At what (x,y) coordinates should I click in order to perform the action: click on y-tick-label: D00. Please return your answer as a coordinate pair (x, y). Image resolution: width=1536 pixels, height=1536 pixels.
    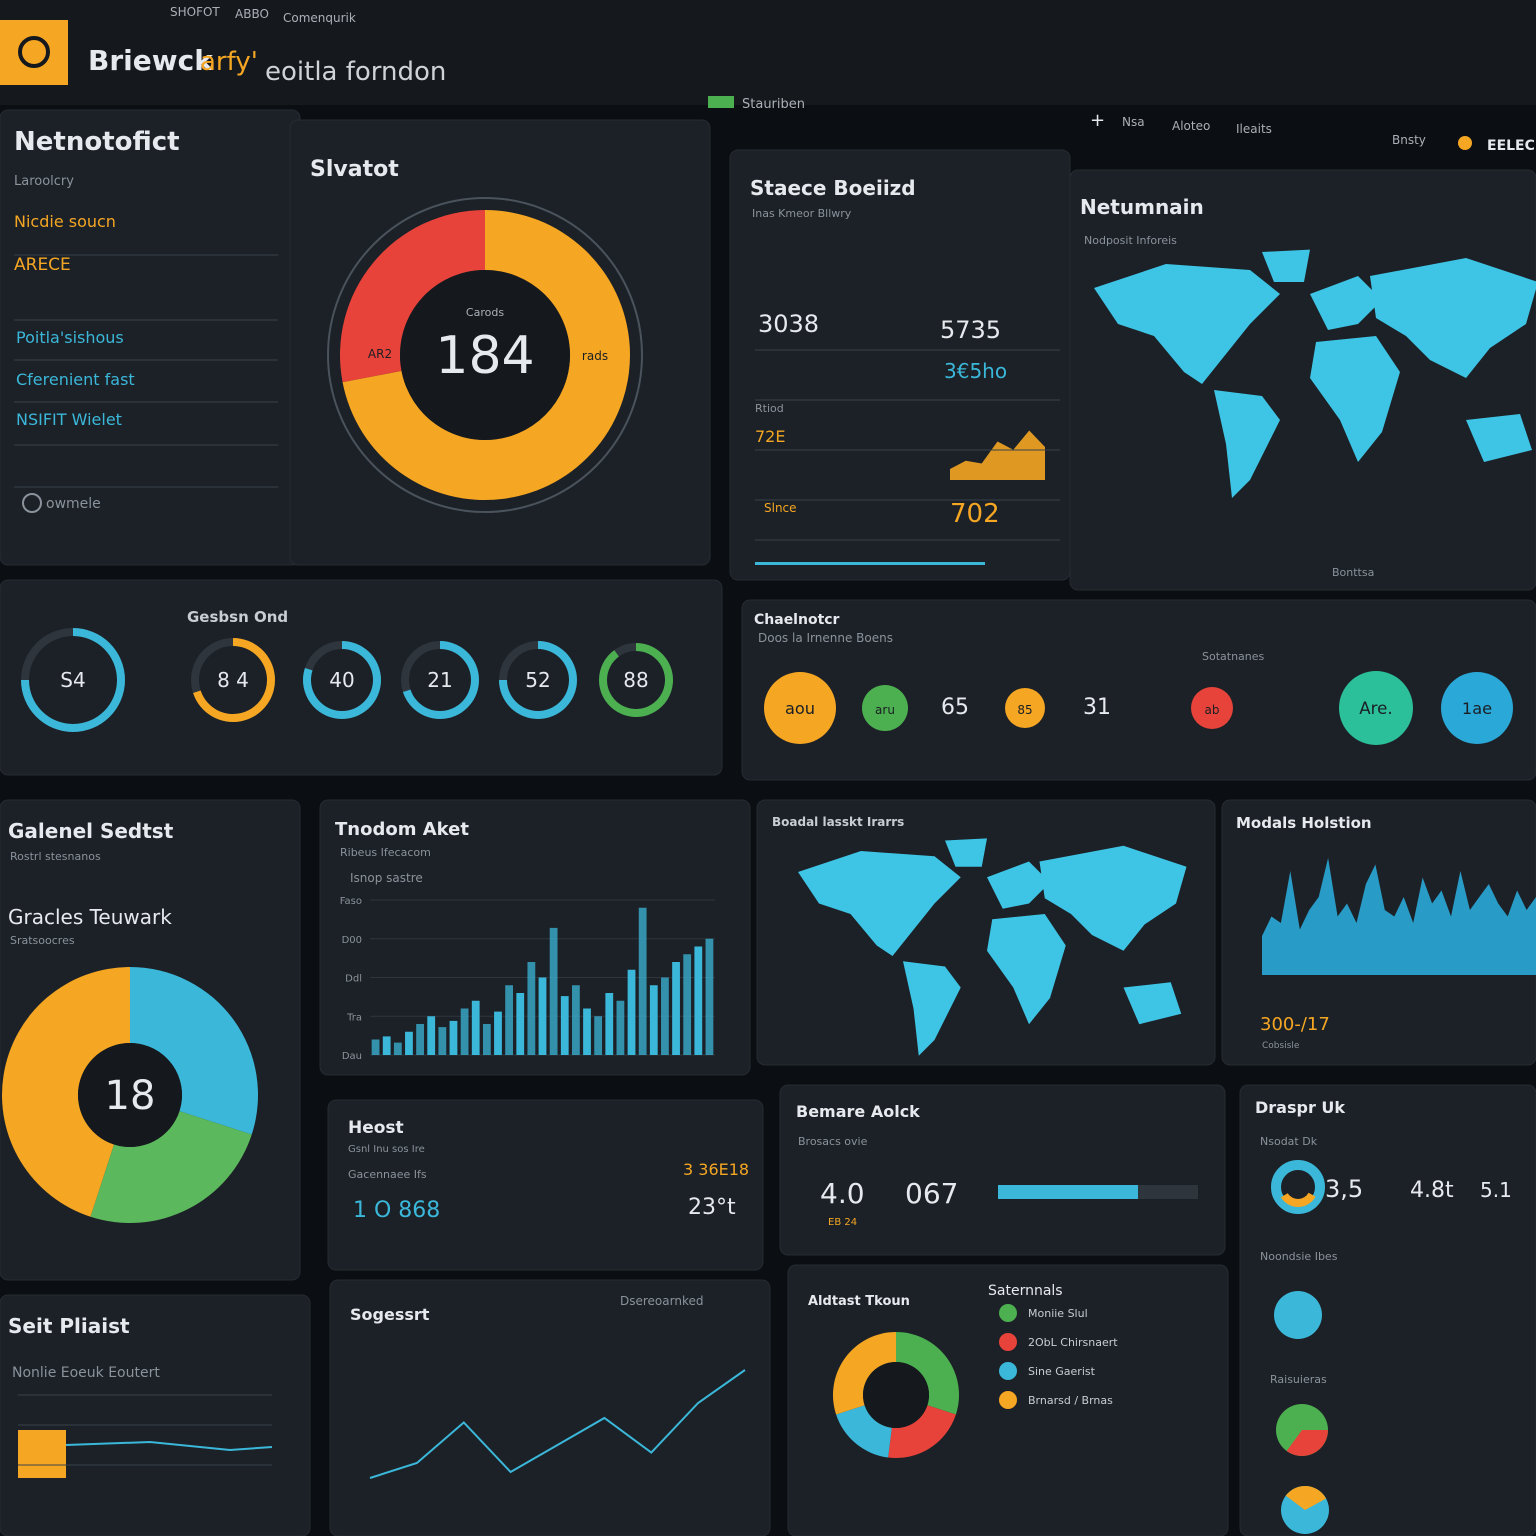
    Looking at the image, I should click on (352, 940).